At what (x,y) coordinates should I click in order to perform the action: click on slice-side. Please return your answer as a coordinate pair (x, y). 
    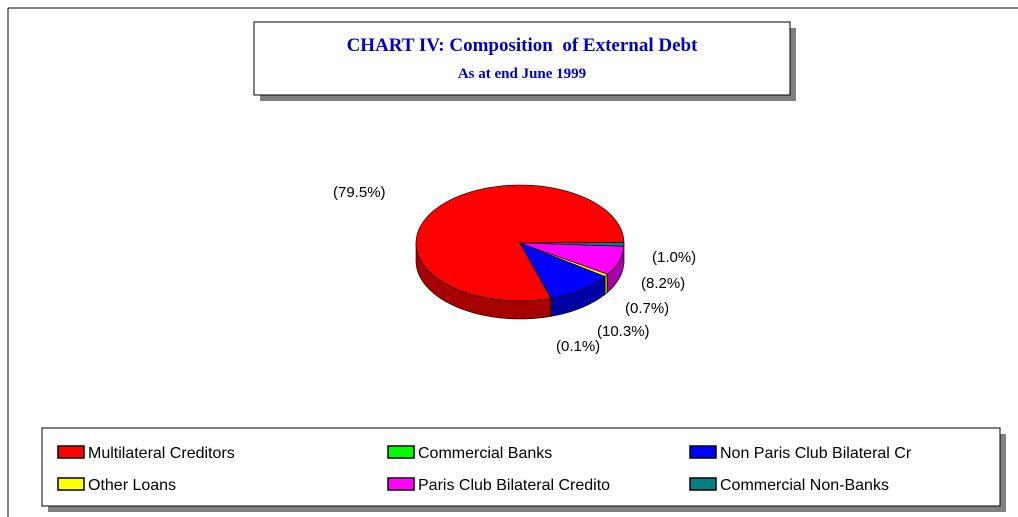
    Looking at the image, I should click on (606, 284).